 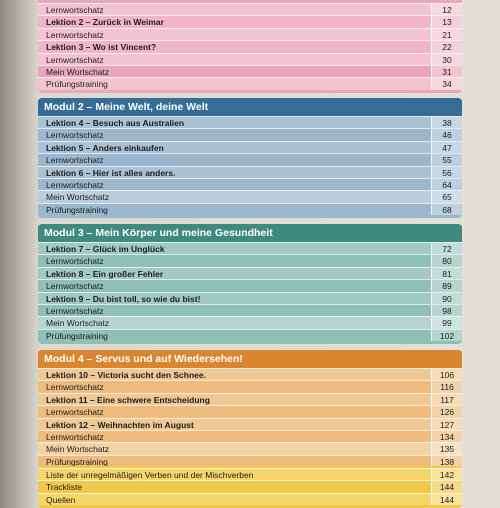 What do you see at coordinates (250, 58) in the screenshot?
I see `toc-row: Lernwortschatz 30` at bounding box center [250, 58].